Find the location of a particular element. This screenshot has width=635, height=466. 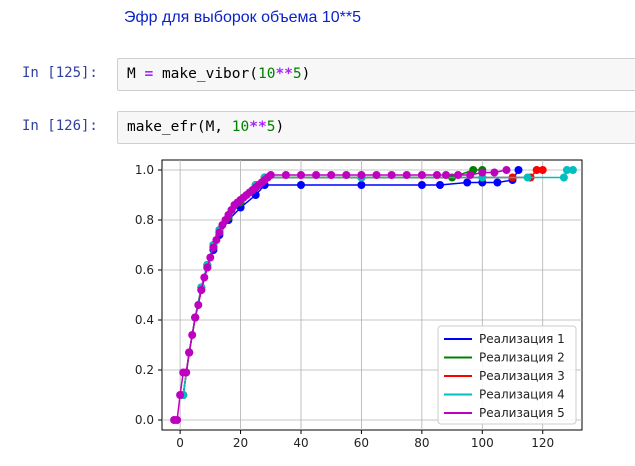

code-var: M is located at coordinates (131, 74).